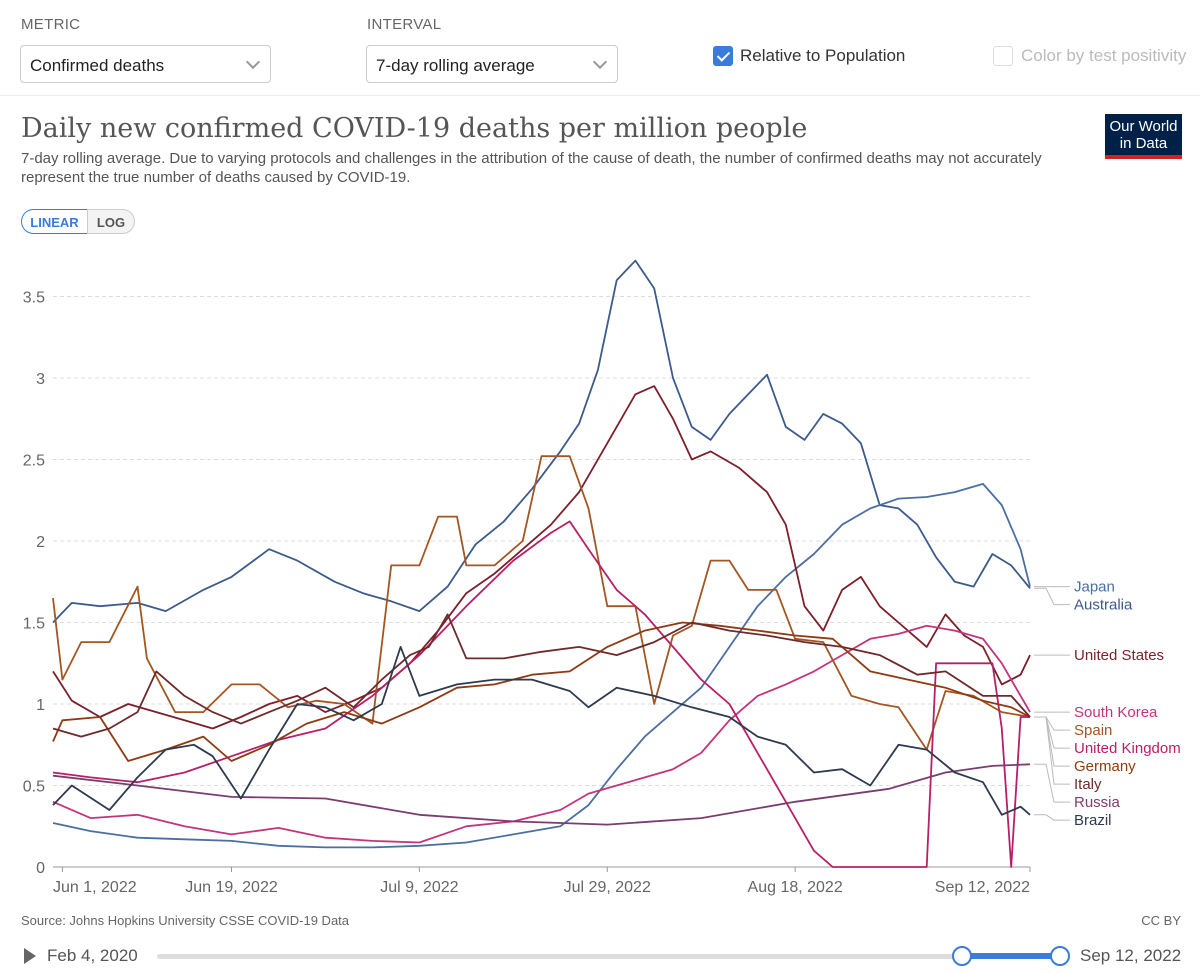  I want to click on interval-label: INTERVAL, so click(404, 24).